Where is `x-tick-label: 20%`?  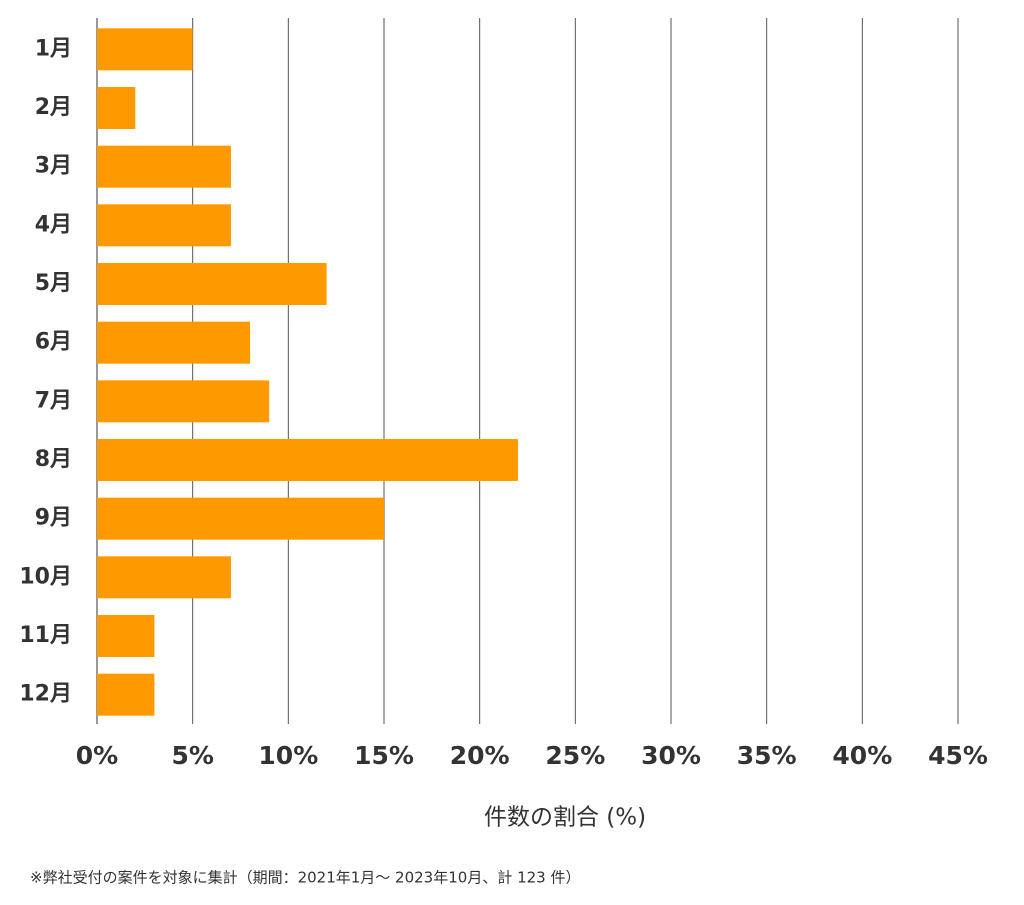 x-tick-label: 20% is located at coordinates (480, 755).